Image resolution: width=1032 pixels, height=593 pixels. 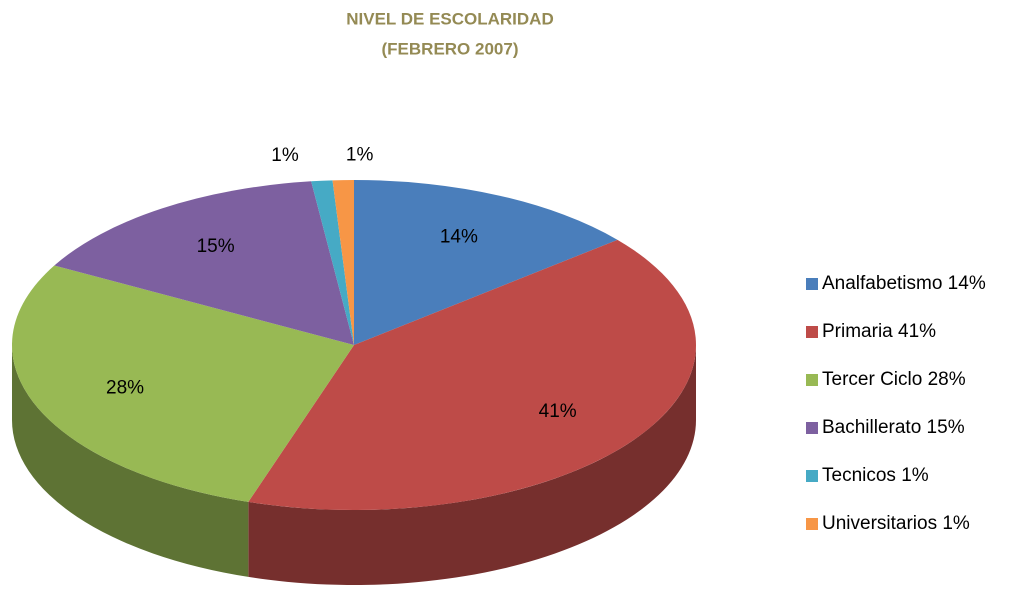 I want to click on legend-label: Bachillerato 15%, so click(x=893, y=427).